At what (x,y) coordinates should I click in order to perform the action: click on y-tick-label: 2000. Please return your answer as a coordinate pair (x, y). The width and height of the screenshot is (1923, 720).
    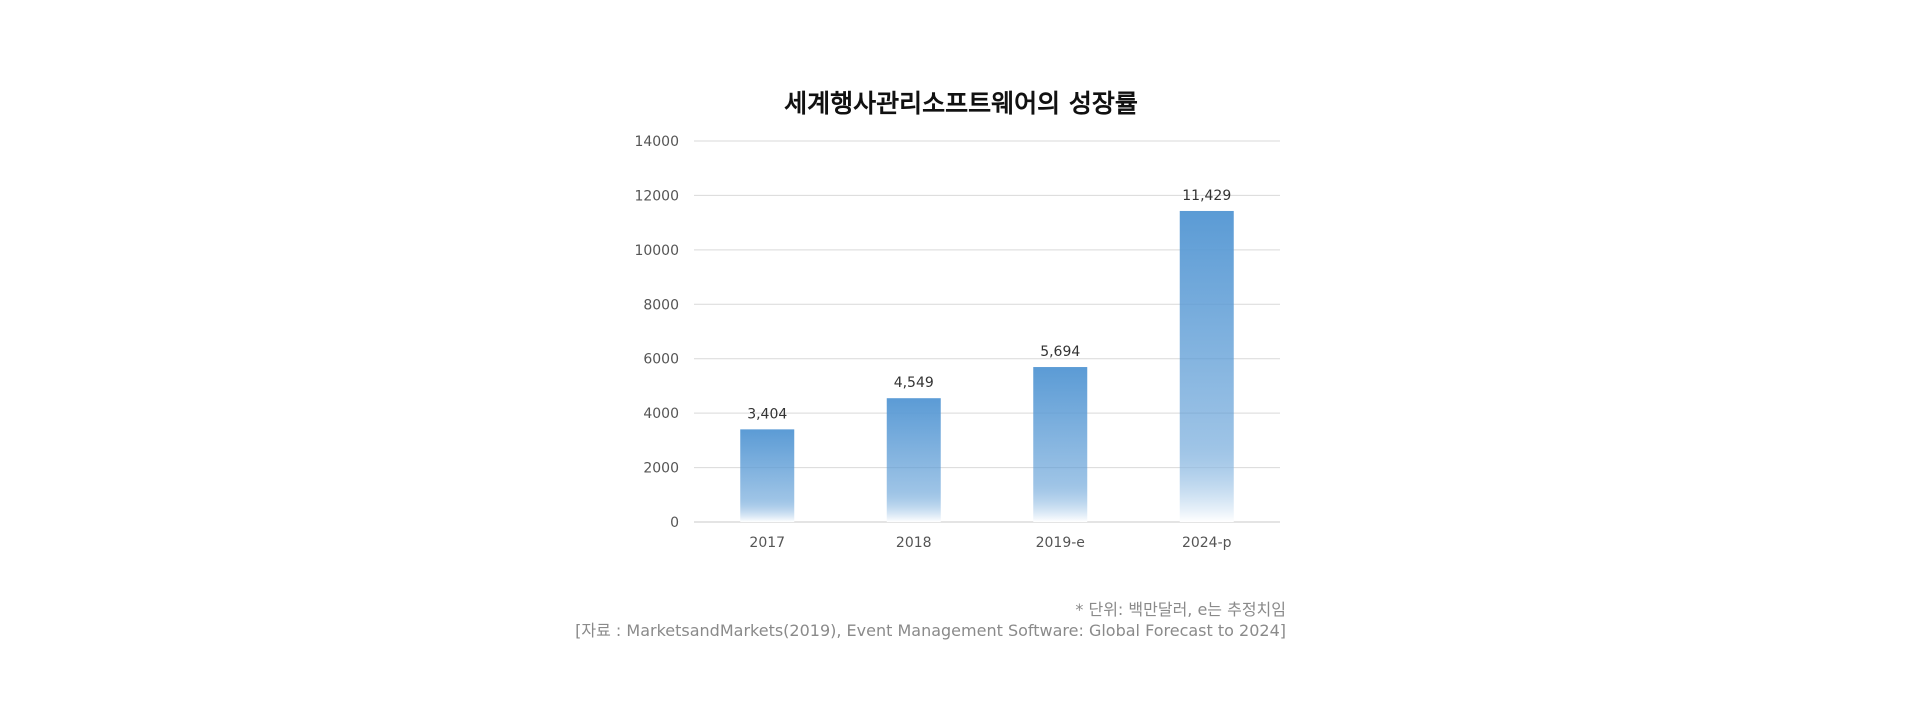
    Looking at the image, I should click on (661, 469).